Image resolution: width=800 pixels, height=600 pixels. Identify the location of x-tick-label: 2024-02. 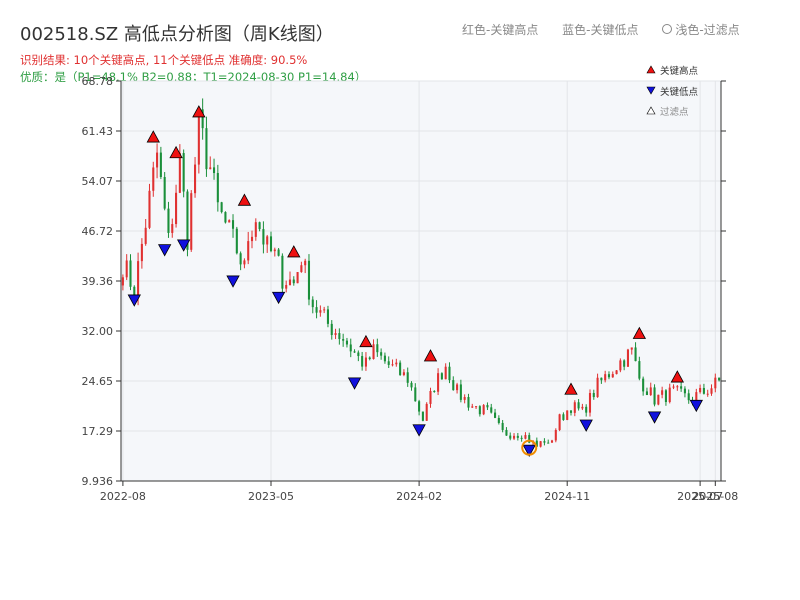
(419, 496).